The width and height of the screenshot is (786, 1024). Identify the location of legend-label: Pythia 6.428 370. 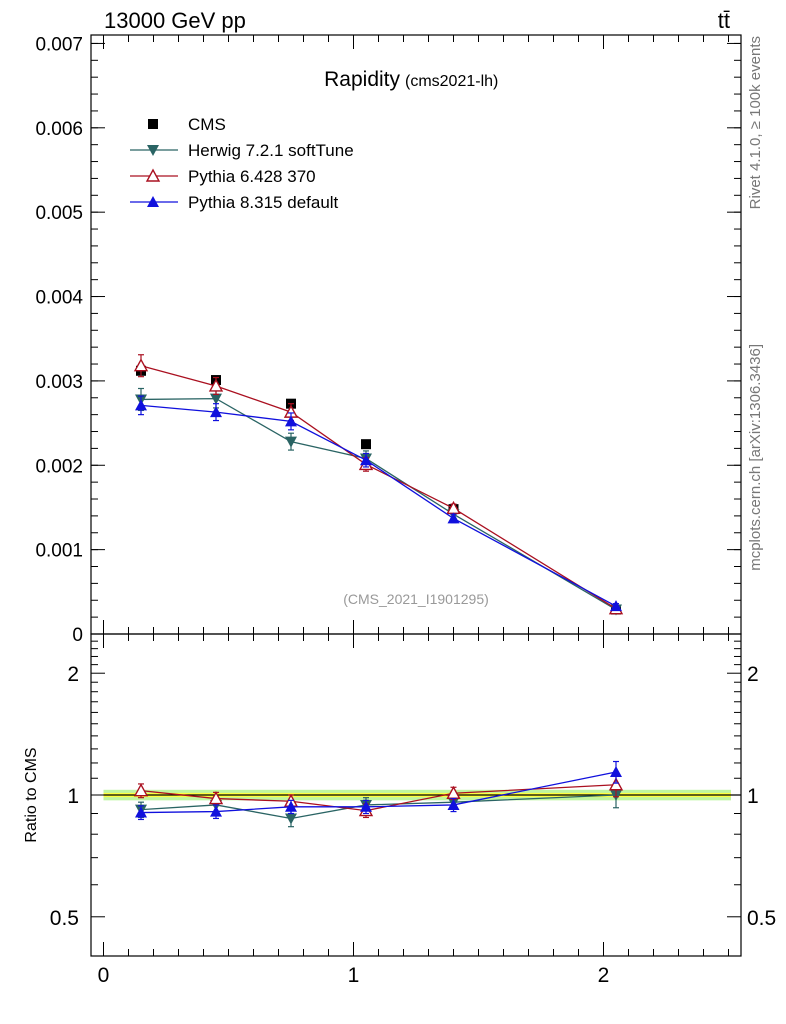
(252, 176).